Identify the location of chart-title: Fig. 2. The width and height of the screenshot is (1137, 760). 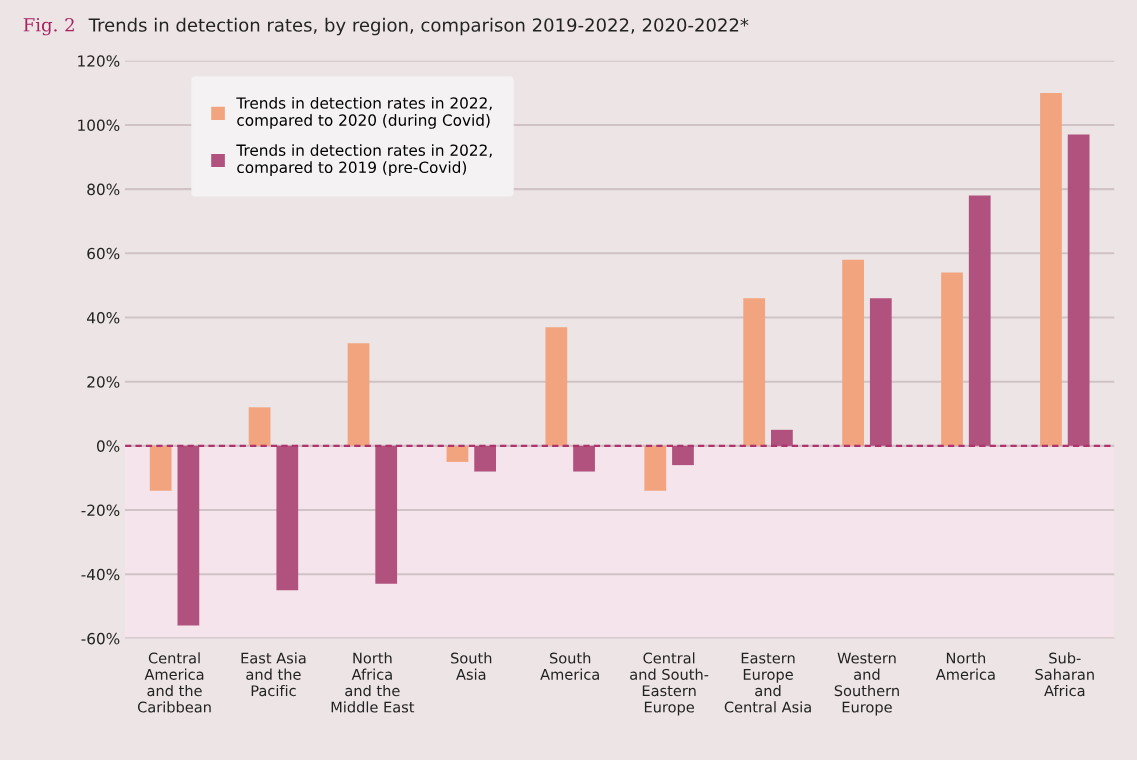
(48, 26).